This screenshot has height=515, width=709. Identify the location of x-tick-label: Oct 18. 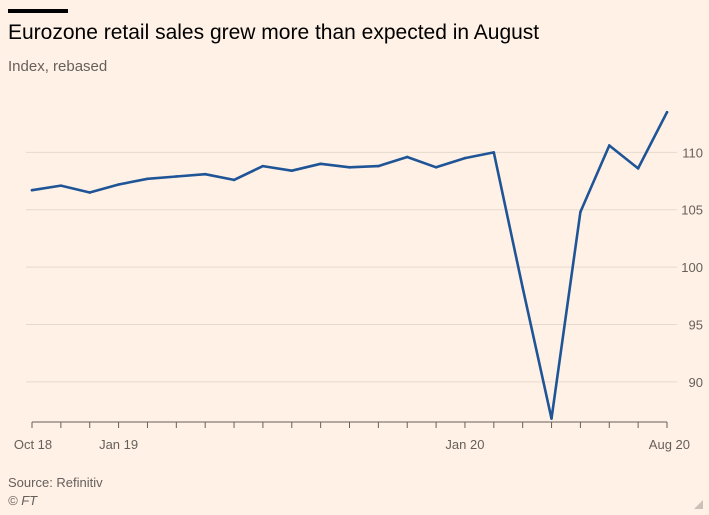
(33, 444).